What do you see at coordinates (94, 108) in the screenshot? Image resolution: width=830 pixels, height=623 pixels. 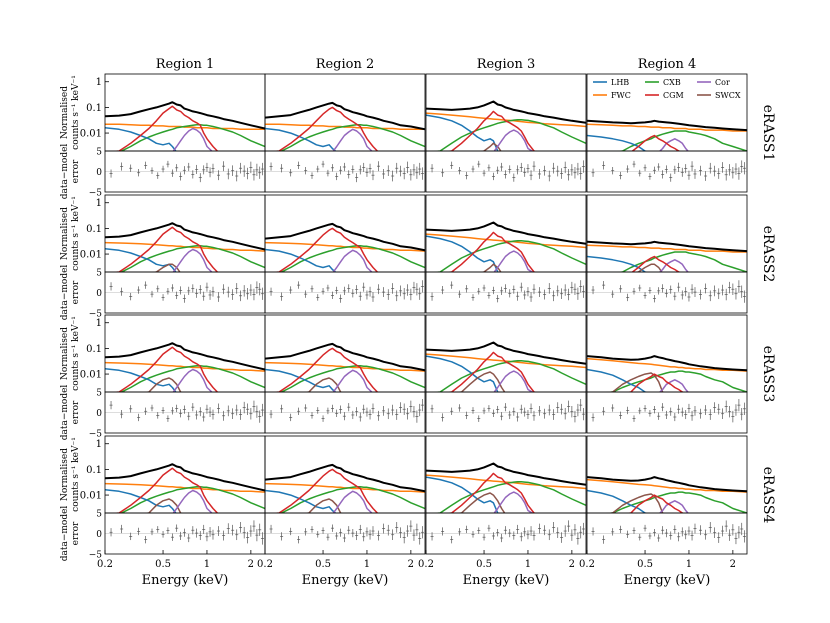 I see `y-tick-label: 0.1` at bounding box center [94, 108].